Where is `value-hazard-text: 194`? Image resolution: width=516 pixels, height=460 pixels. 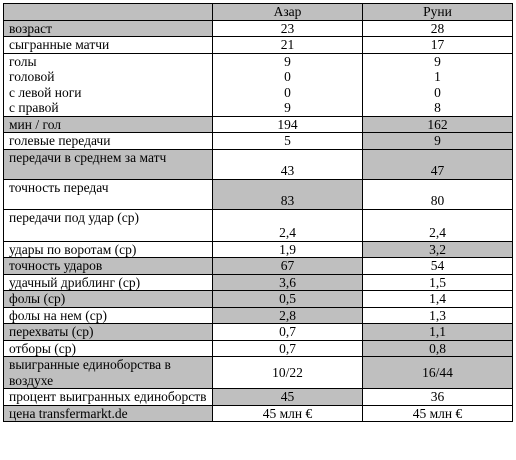
value-hazard-text: 194 is located at coordinates (287, 124).